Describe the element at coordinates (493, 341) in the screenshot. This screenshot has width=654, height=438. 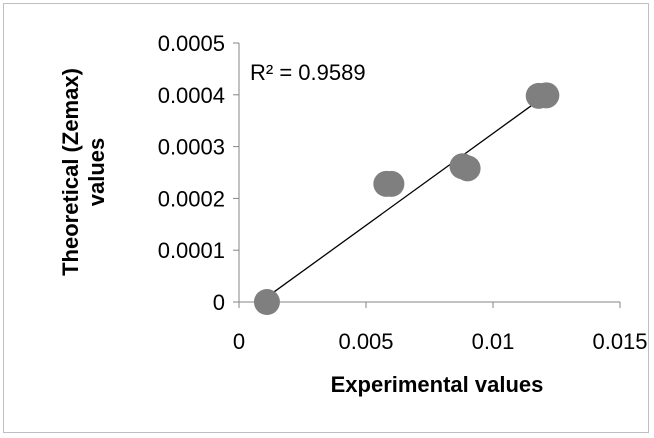
I see `x-tick-label: 0.01` at that location.